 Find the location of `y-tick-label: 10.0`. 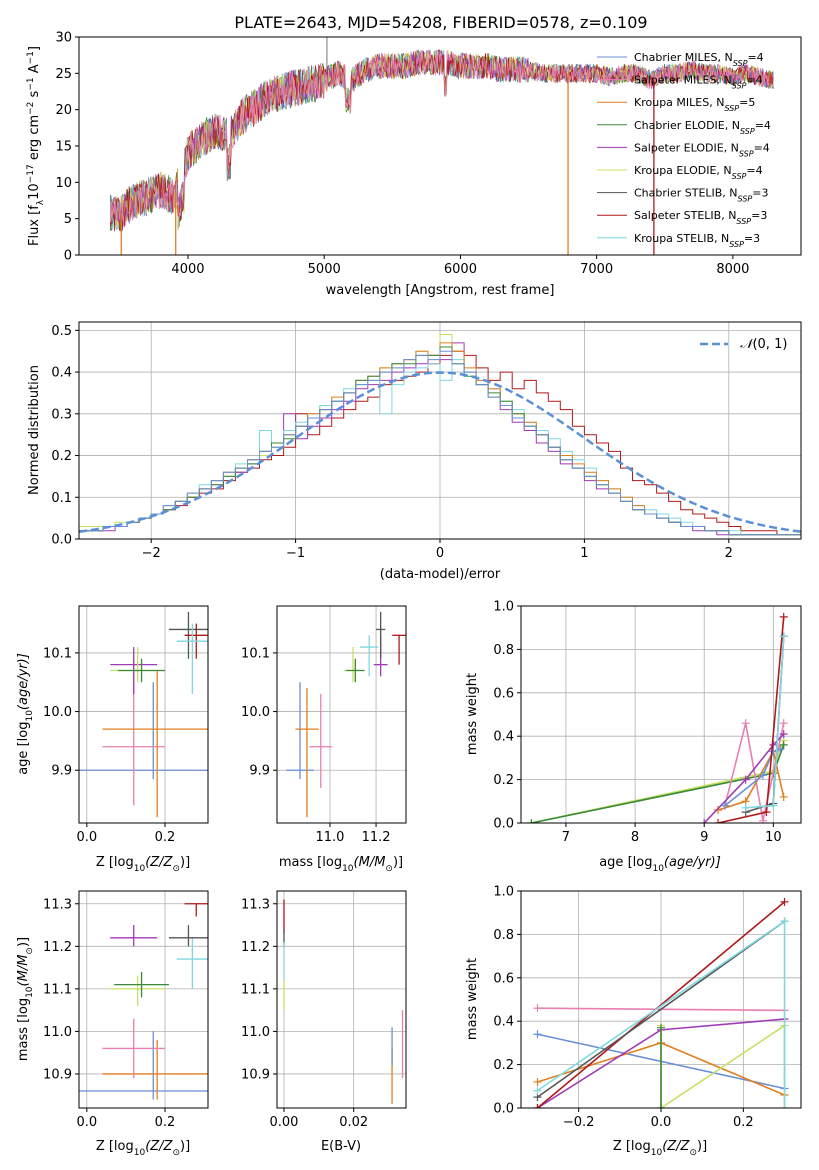

y-tick-label: 10.0 is located at coordinates (57, 712).